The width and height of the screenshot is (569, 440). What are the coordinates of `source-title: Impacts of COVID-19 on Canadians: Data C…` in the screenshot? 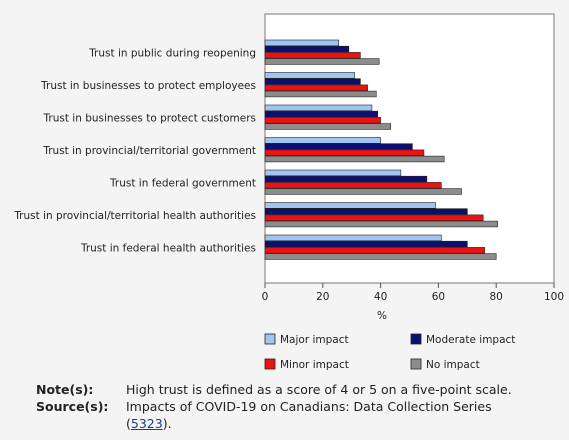 It's located at (309, 406).